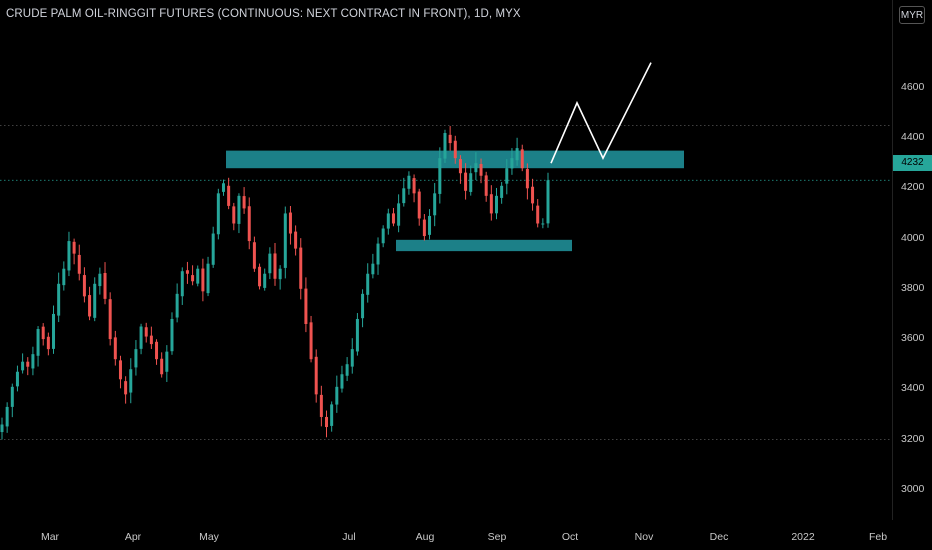 This screenshot has height=550, width=932. Describe the element at coordinates (349, 537) in the screenshot. I see `time-tick-label: Jul` at that location.